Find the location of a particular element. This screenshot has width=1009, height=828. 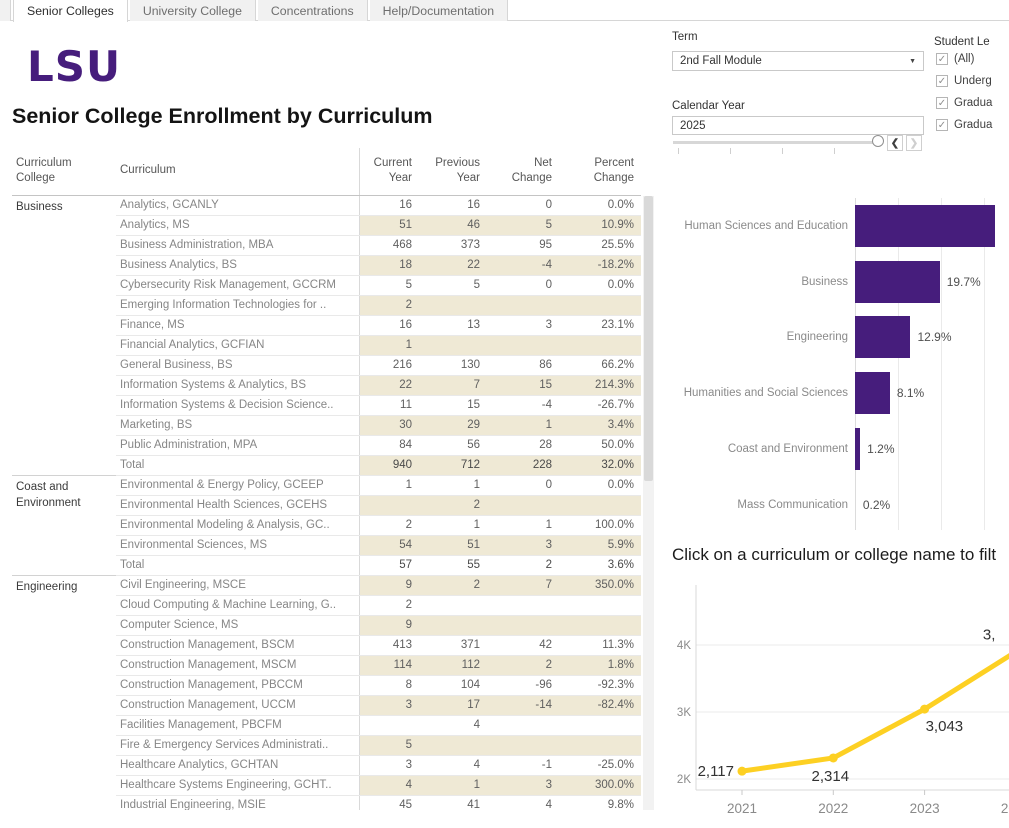

table-scrollbar-thumb is located at coordinates (648, 338).